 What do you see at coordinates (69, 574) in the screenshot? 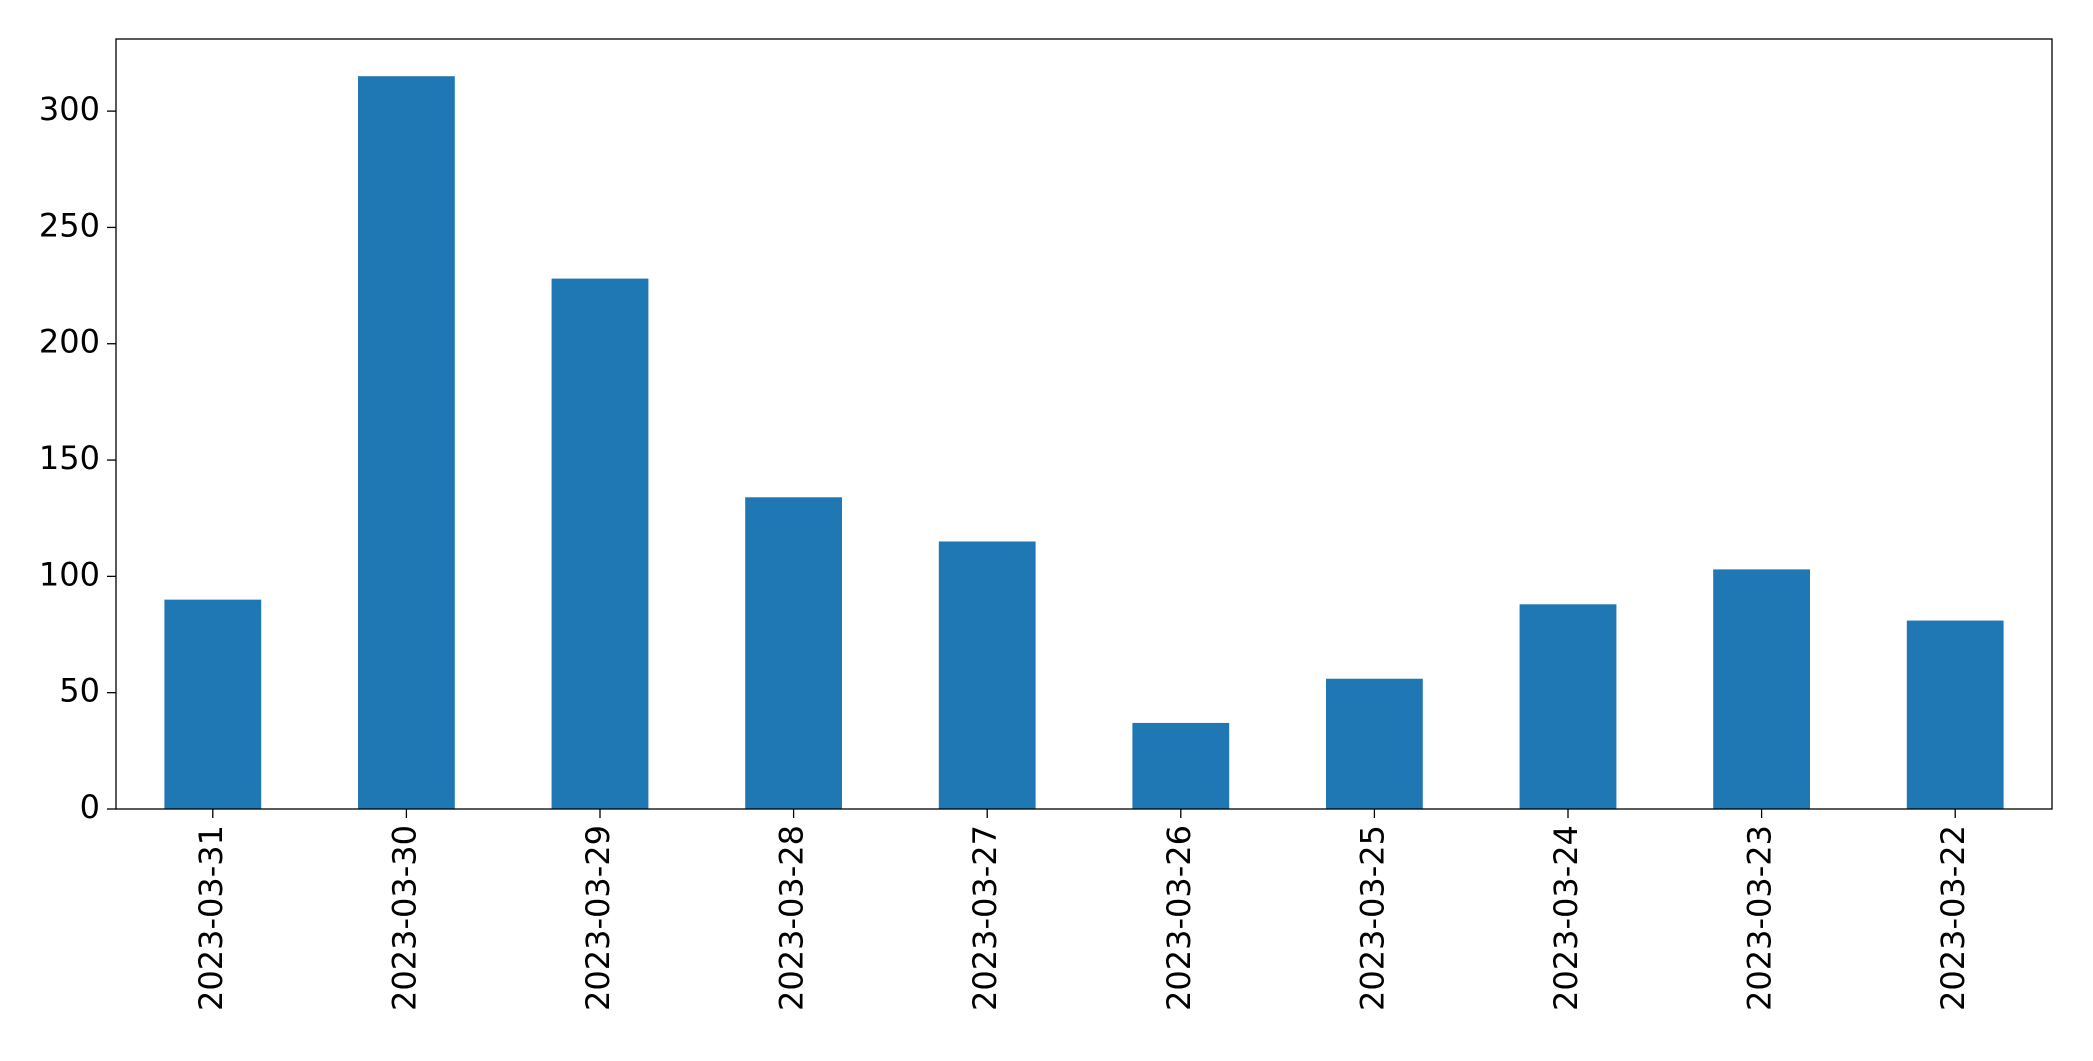
I see `y-tick-label: 100` at bounding box center [69, 574].